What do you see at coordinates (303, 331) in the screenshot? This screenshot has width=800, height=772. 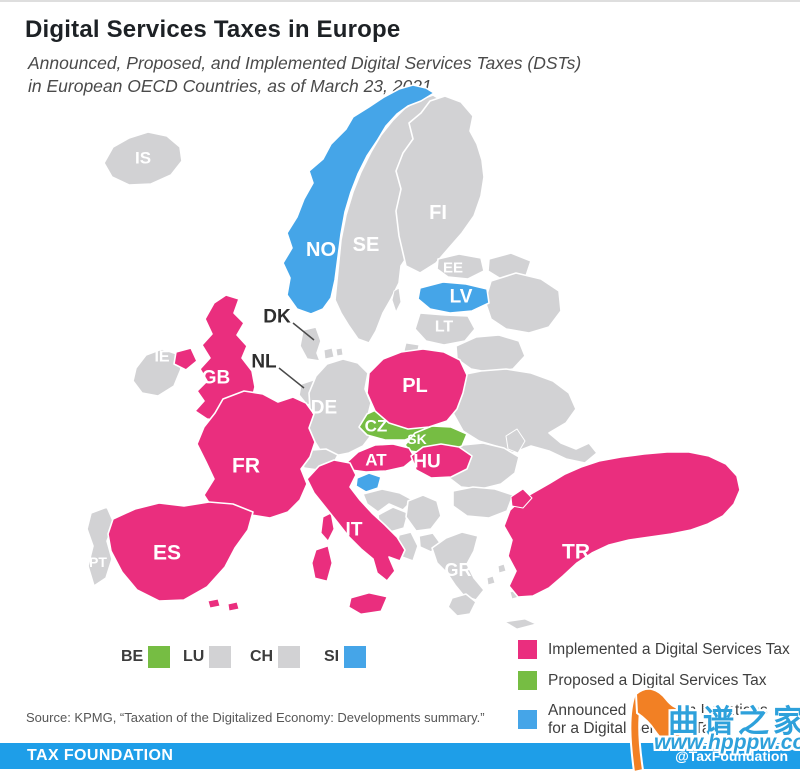 I see `denmark-callout-line` at bounding box center [303, 331].